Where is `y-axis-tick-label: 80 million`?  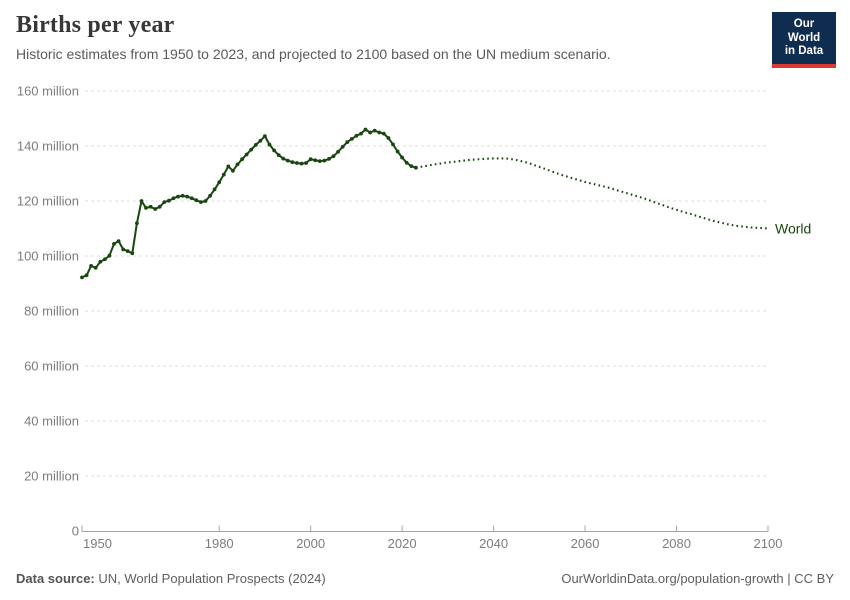 y-axis-tick-label: 80 million is located at coordinates (51, 311).